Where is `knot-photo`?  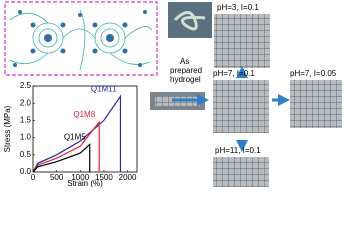 knot-photo is located at coordinates (190, 20).